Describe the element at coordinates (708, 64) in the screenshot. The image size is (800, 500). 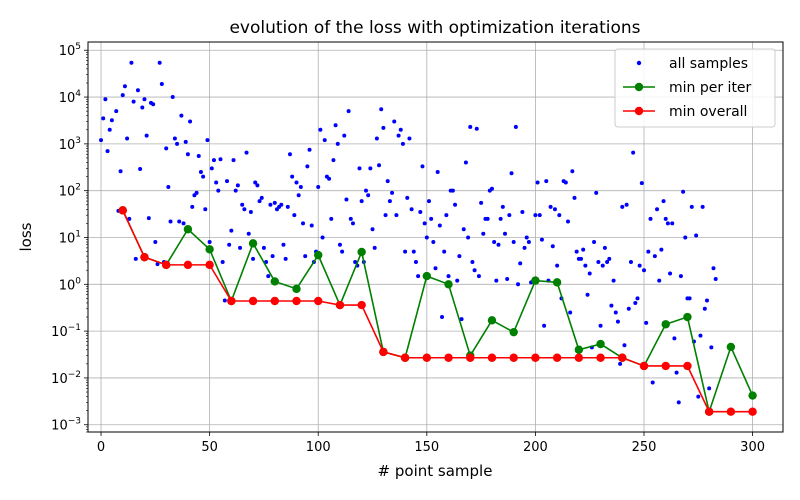
I see `legend-label-all-samples: all samples` at that location.